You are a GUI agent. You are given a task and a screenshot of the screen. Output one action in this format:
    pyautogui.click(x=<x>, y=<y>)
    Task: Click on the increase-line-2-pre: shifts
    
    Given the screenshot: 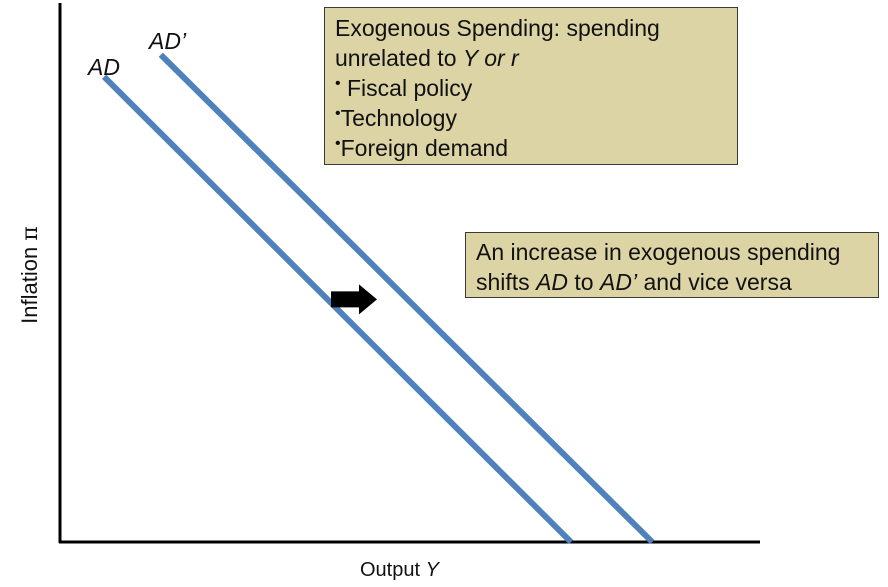 What is the action you would take?
    pyautogui.click(x=506, y=282)
    